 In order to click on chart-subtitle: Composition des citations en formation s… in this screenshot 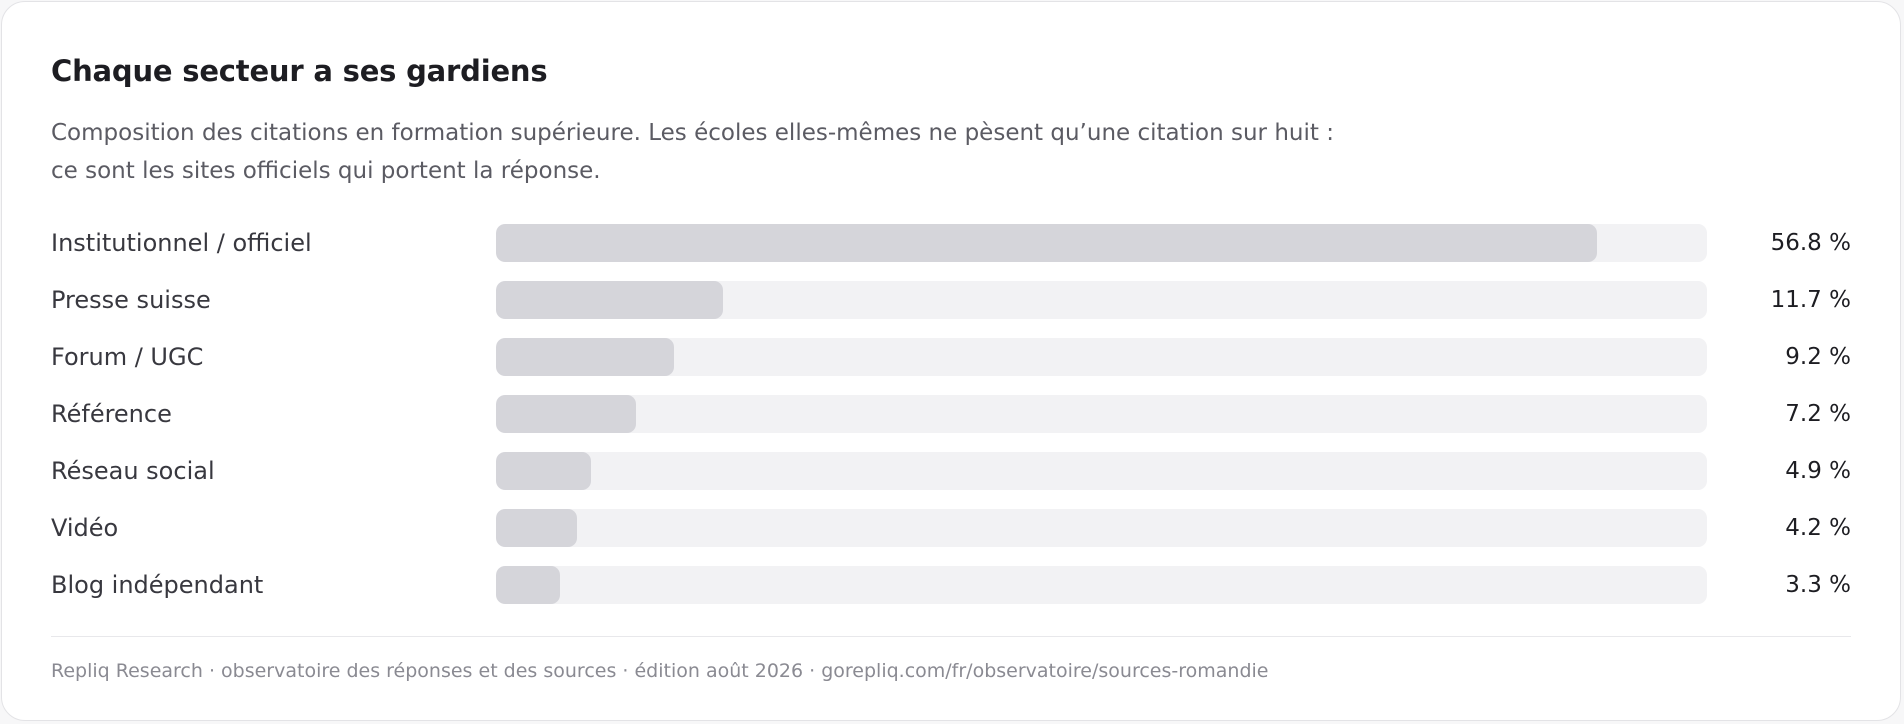, I will do `click(751, 152)`.